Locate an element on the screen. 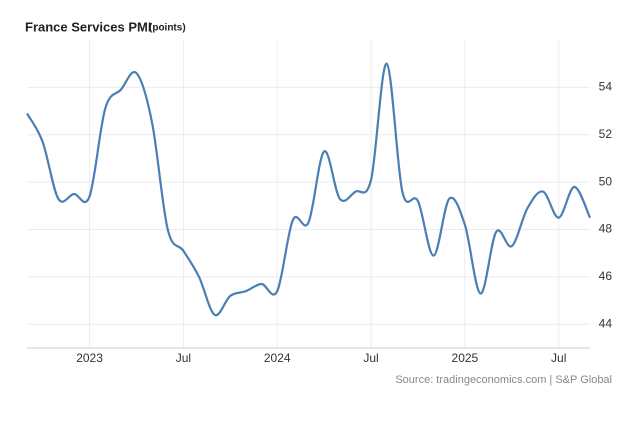 The height and width of the screenshot is (431, 624). y-tick-label: 54 is located at coordinates (606, 87).